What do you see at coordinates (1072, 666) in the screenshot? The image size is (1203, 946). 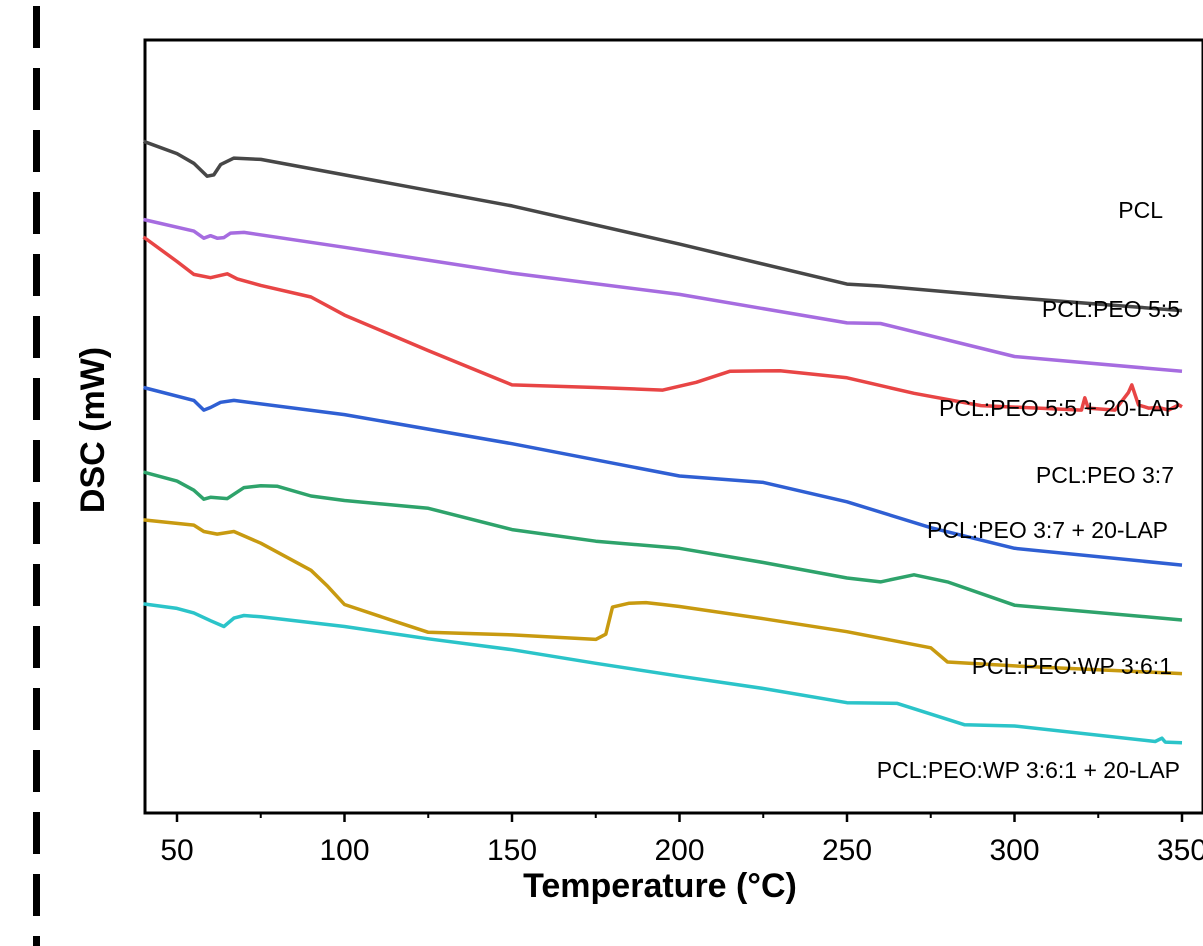 I see `series-label-pcl-peo-wp-3-6-1: PCL:PEO:WP 3:6:1` at bounding box center [1072, 666].